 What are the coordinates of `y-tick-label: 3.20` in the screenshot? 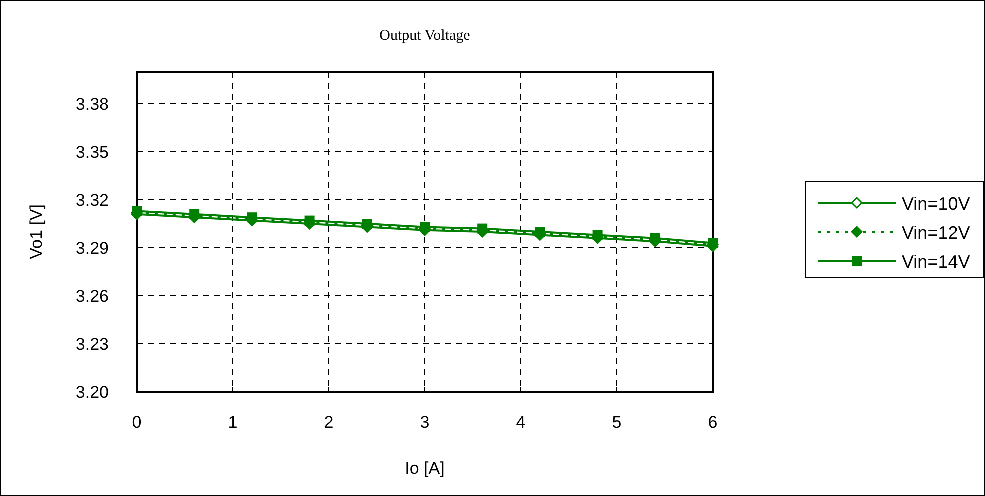 It's located at (92, 392).